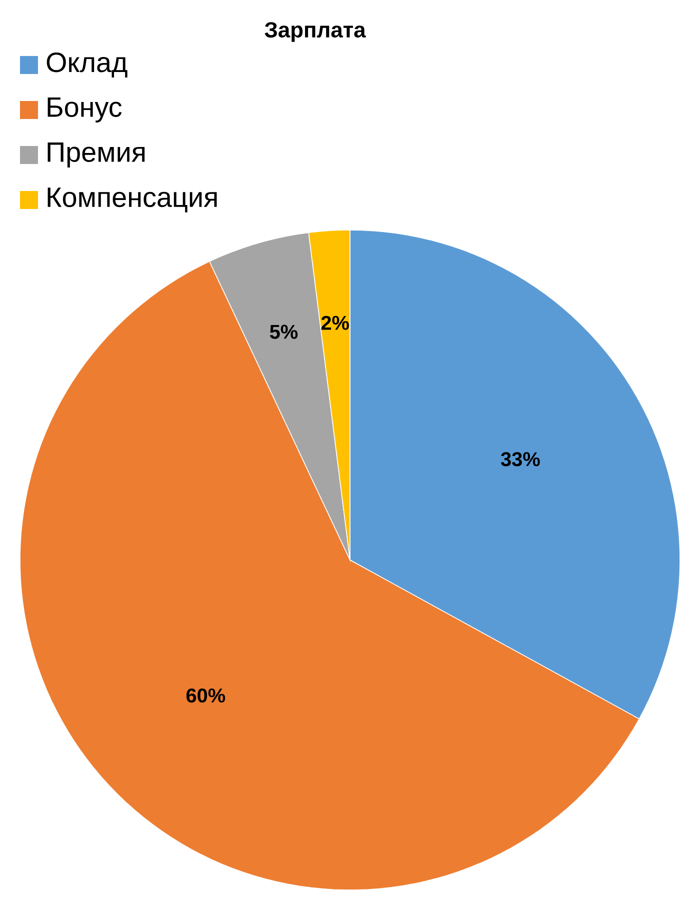  Describe the element at coordinates (96, 155) in the screenshot. I see `legend-label: Премия` at that location.